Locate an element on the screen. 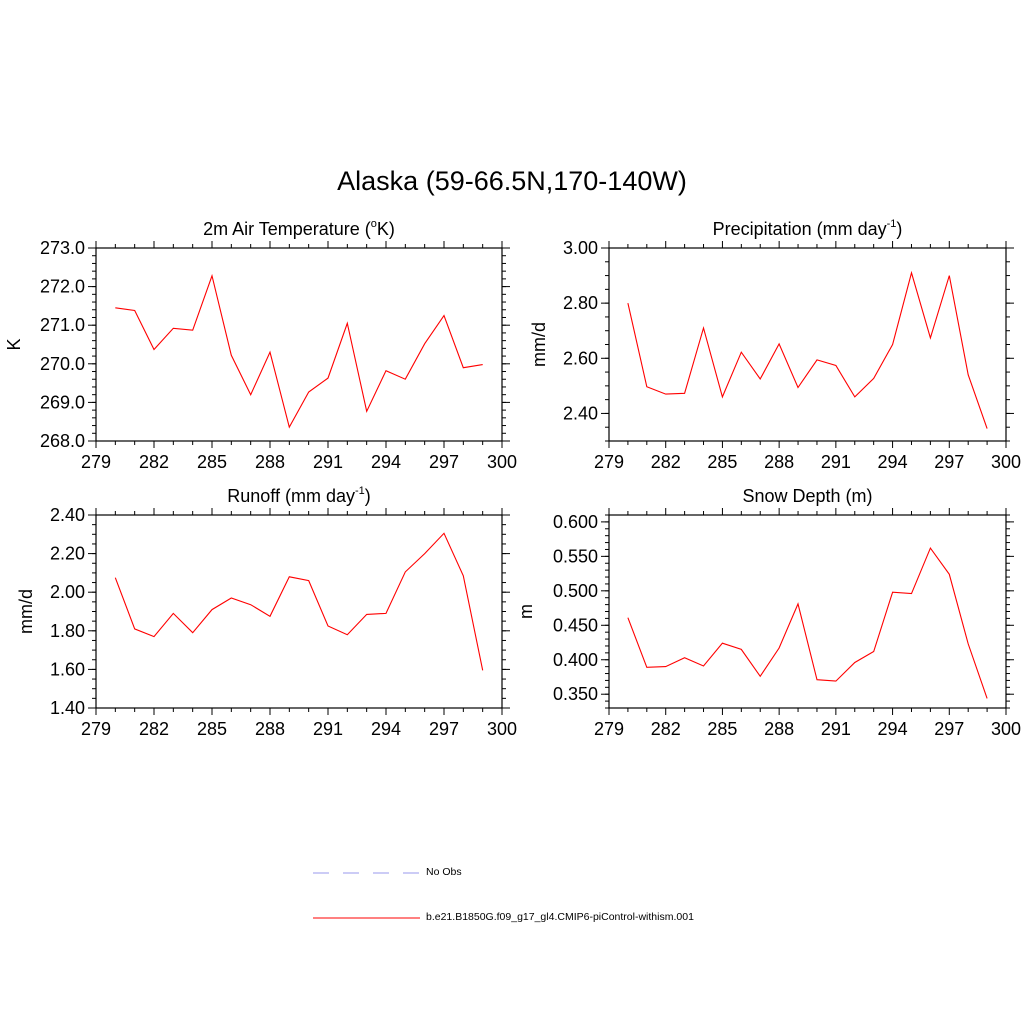 This screenshot has height=1024, width=1024. y-tick-label: 0.450 is located at coordinates (575, 625).